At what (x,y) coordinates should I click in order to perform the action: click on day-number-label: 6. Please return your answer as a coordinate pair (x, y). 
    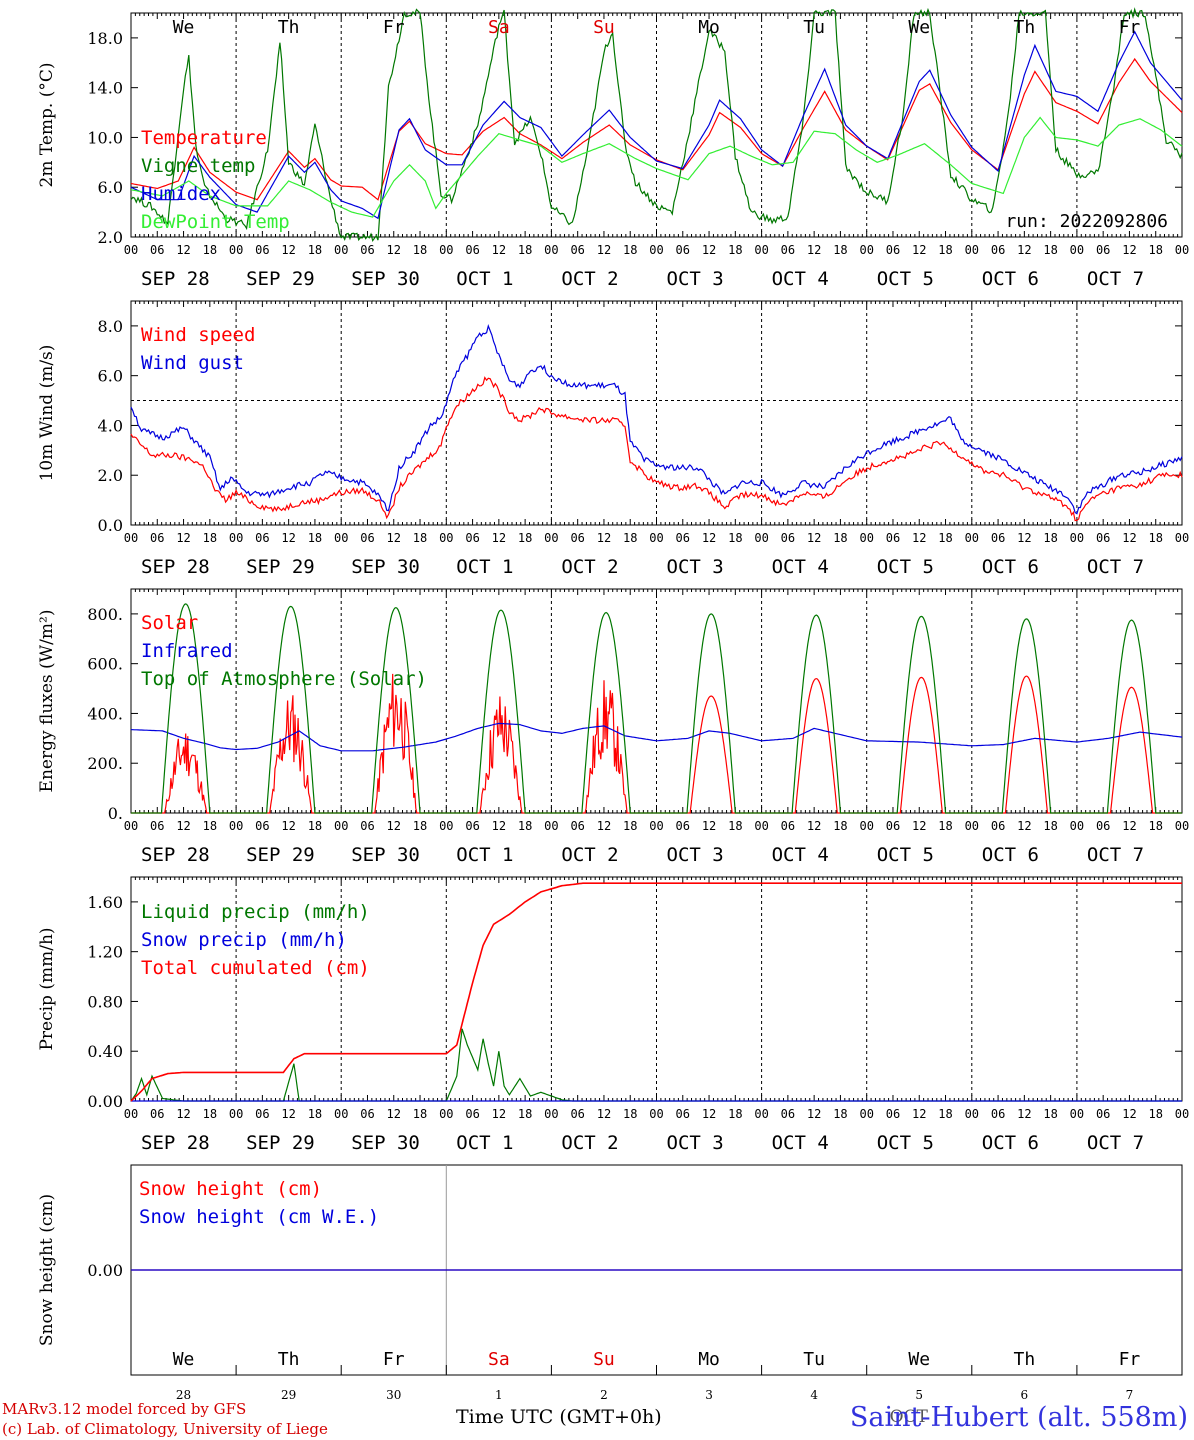
    Looking at the image, I should click on (1025, 1395).